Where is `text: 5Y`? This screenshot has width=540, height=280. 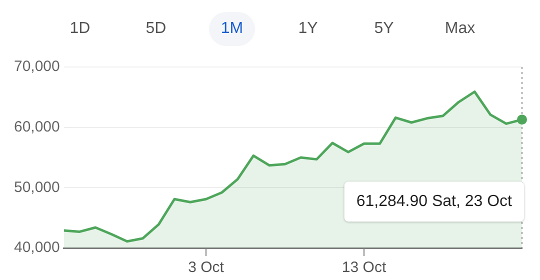
text: 5Y is located at coordinates (384, 29).